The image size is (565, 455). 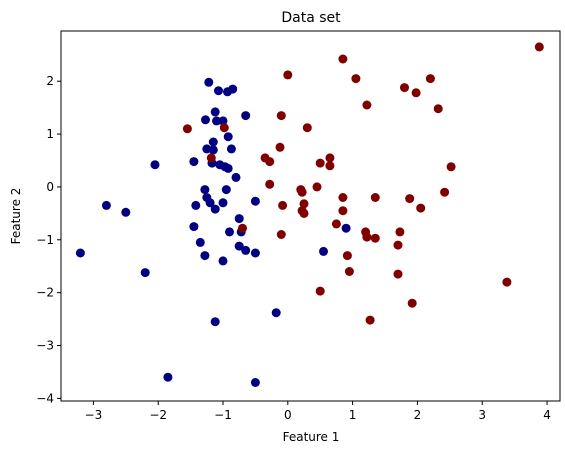 I want to click on y-axis: −4 −3 −2 −1 0 1 2, so click(x=48, y=239).